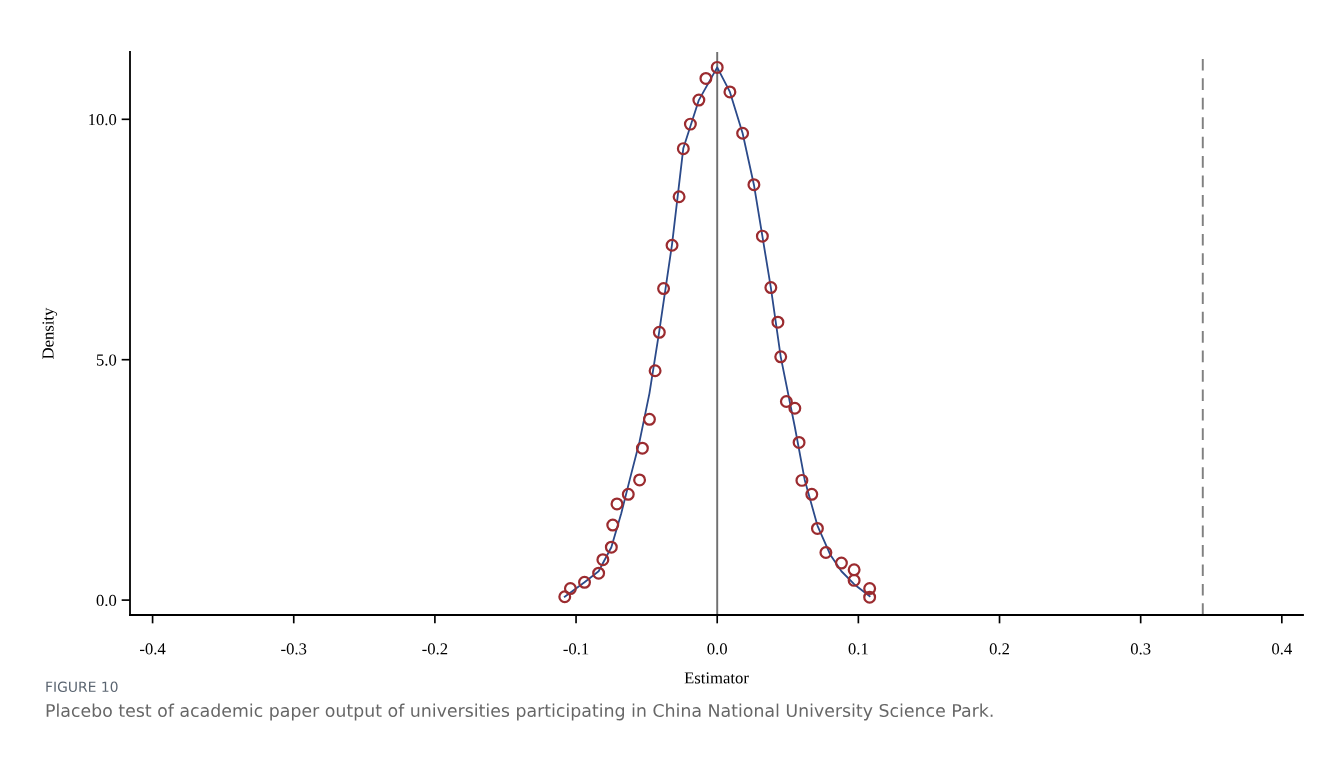  Describe the element at coordinates (435, 649) in the screenshot. I see `x-tick-label: -0.2` at that location.